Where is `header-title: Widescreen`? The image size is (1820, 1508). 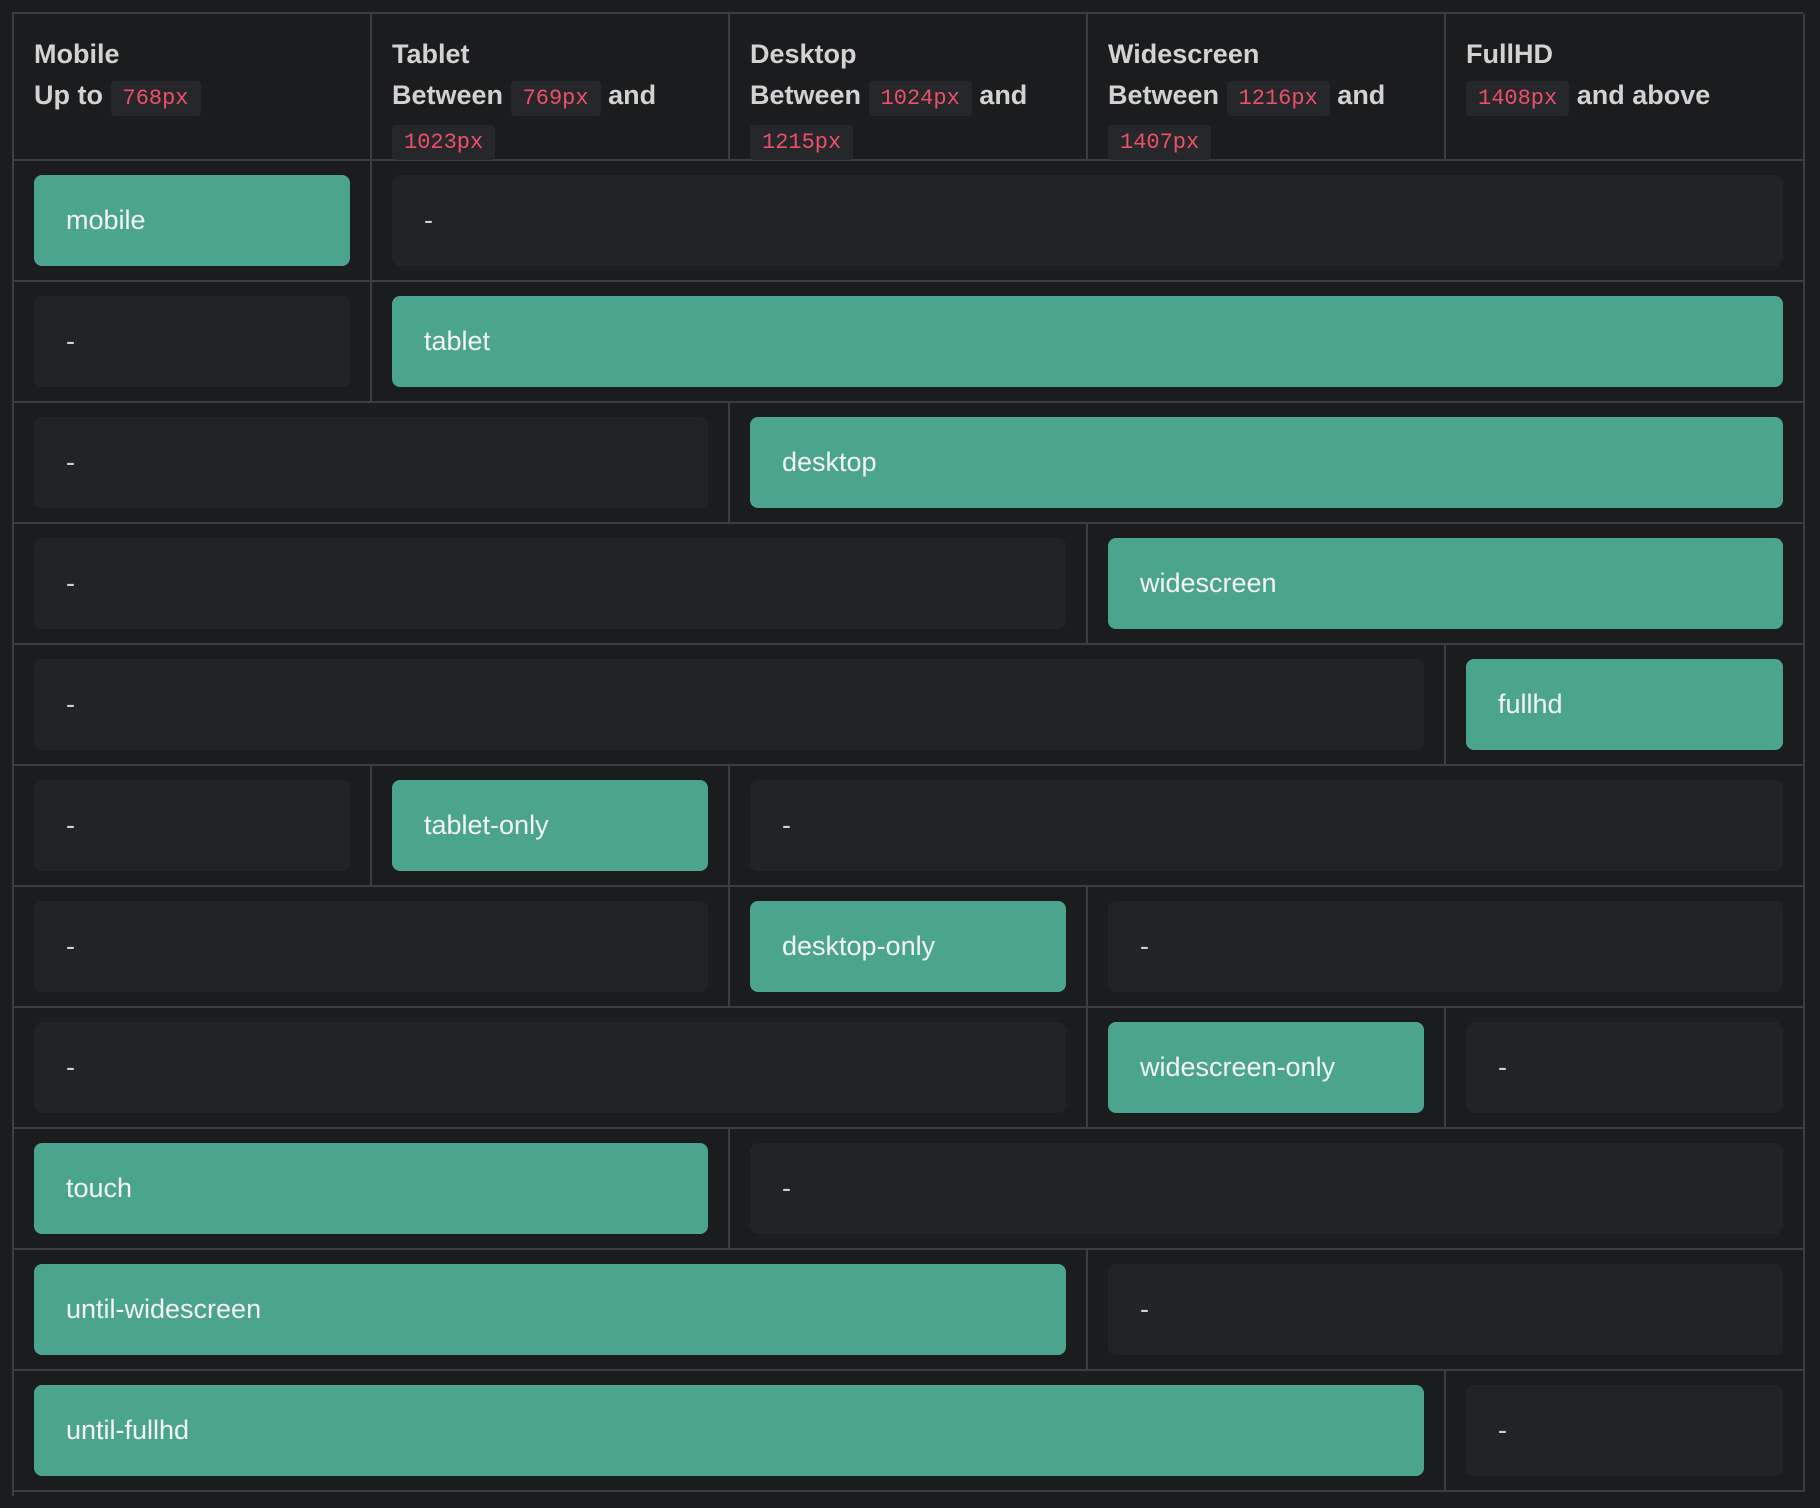
header-title: Widescreen is located at coordinates (1184, 54).